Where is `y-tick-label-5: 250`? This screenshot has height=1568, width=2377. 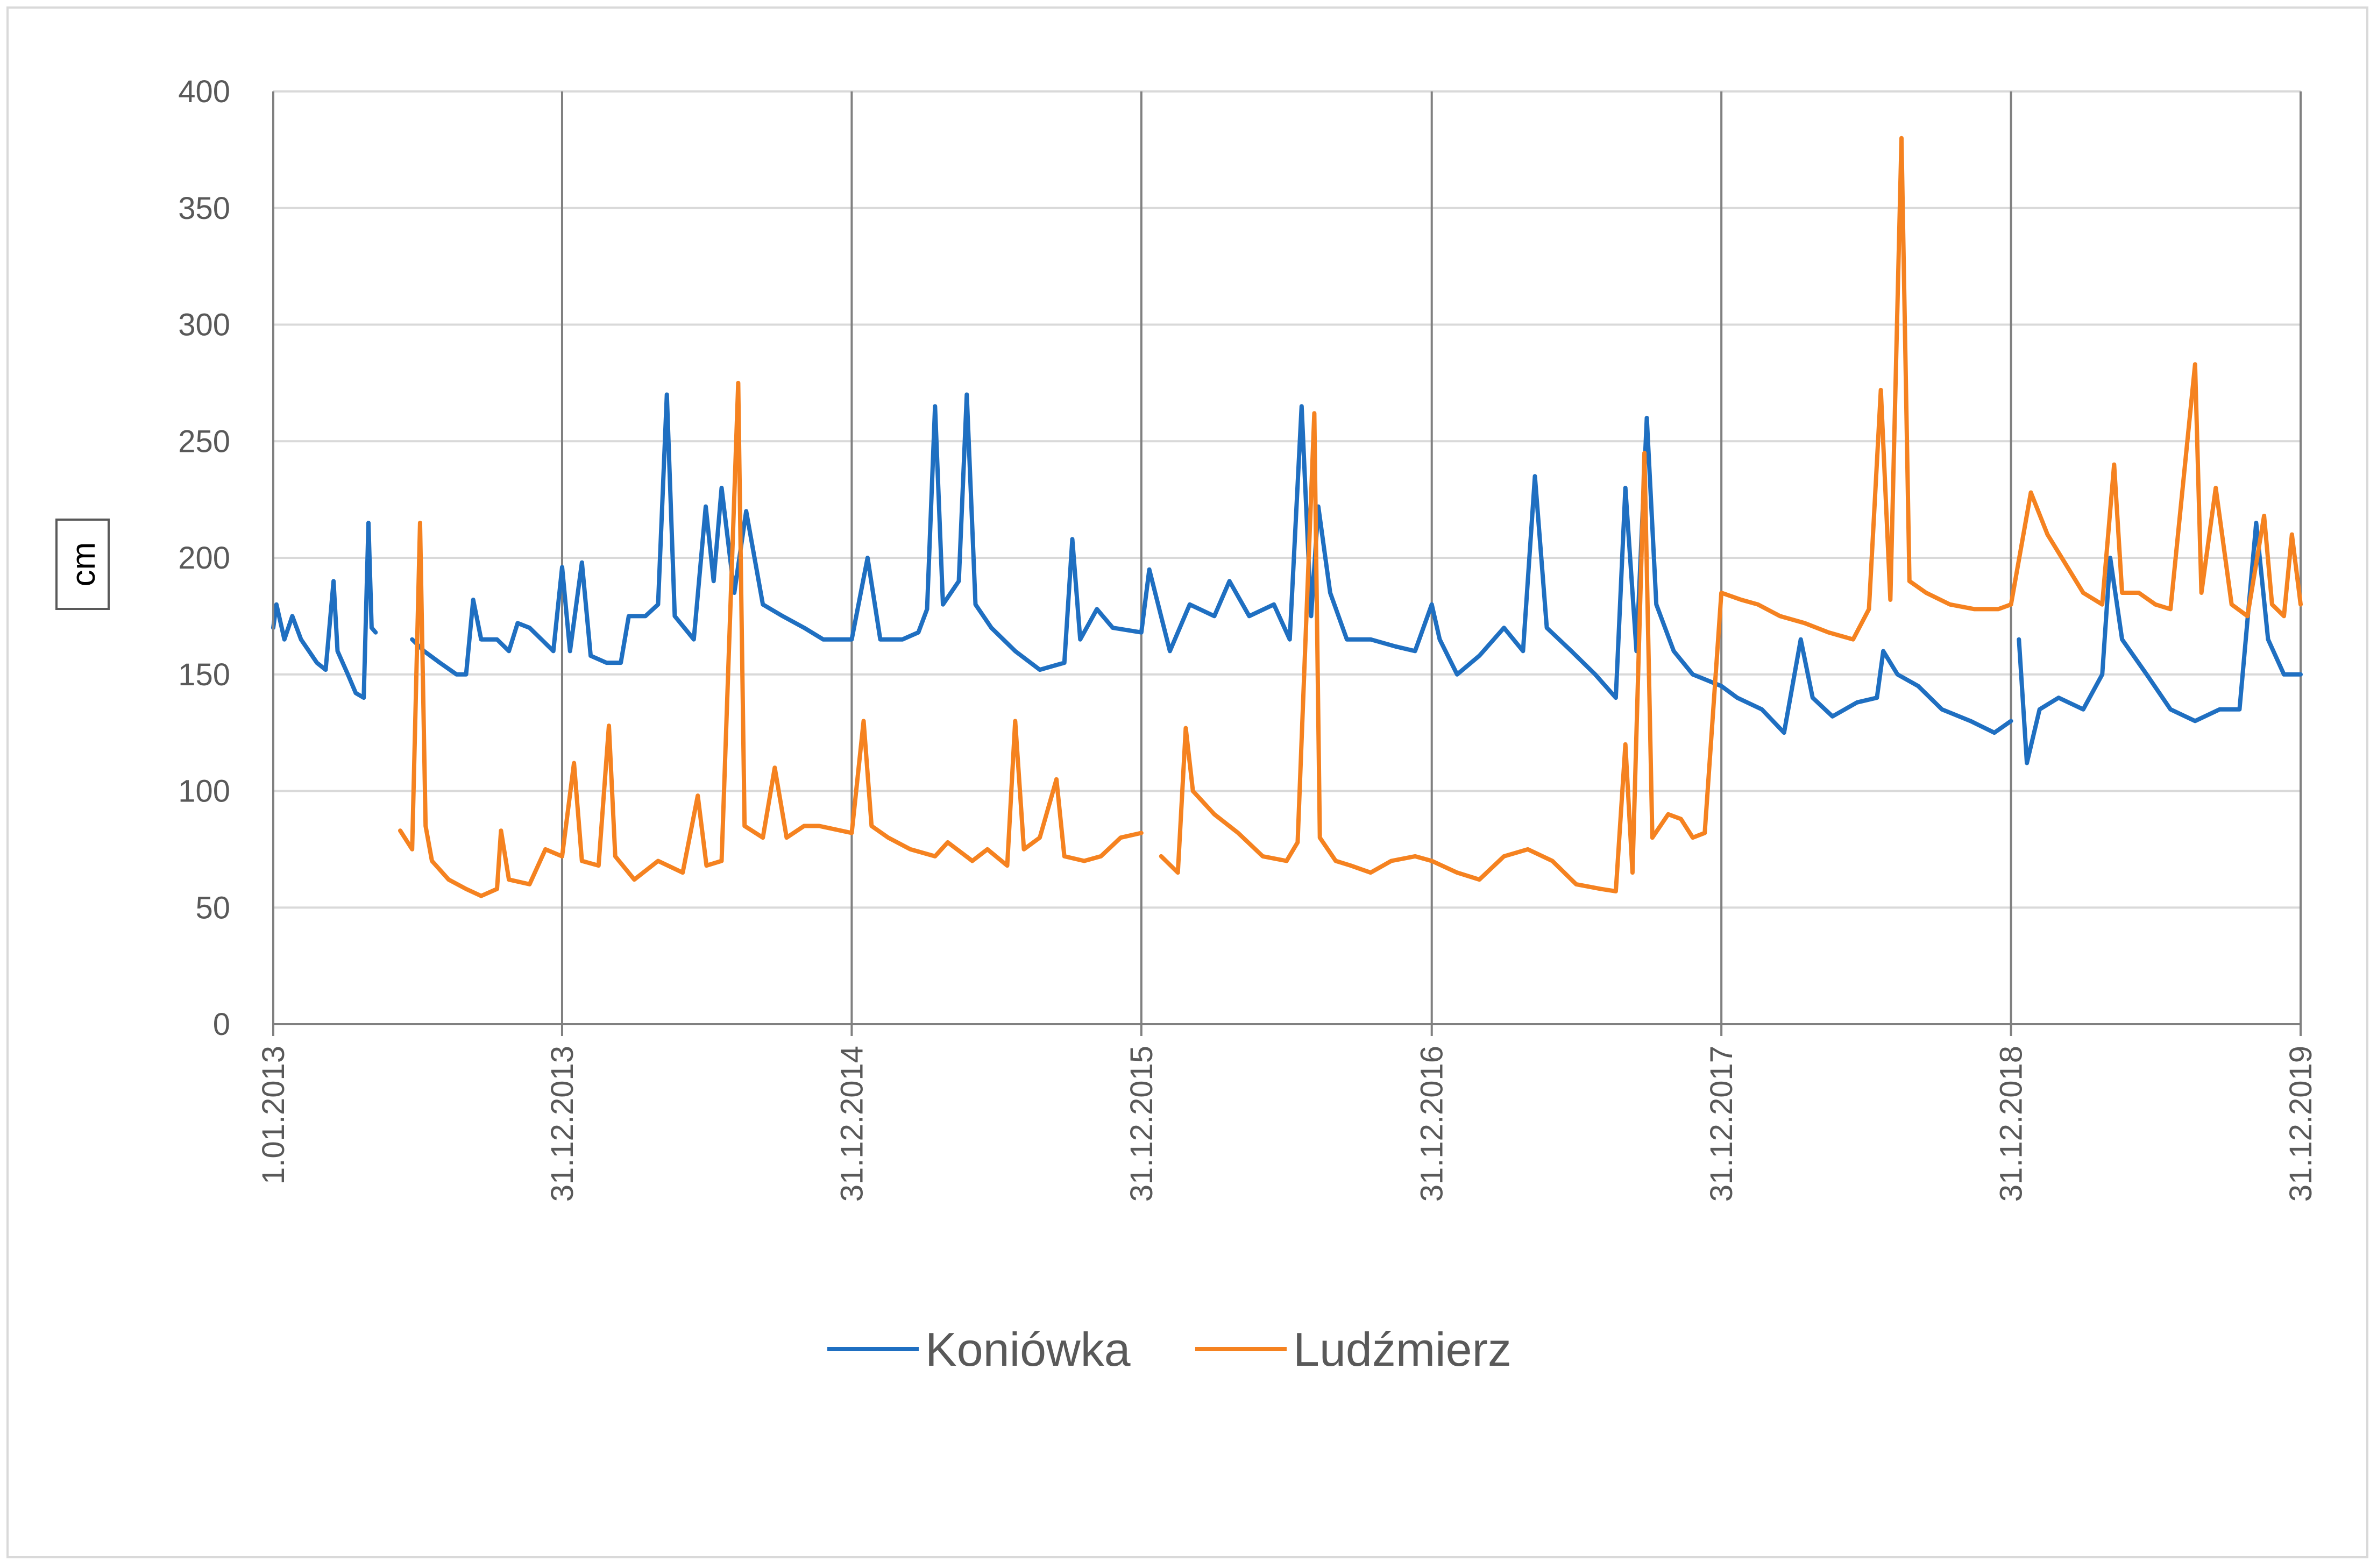 y-tick-label-5: 250 is located at coordinates (204, 441).